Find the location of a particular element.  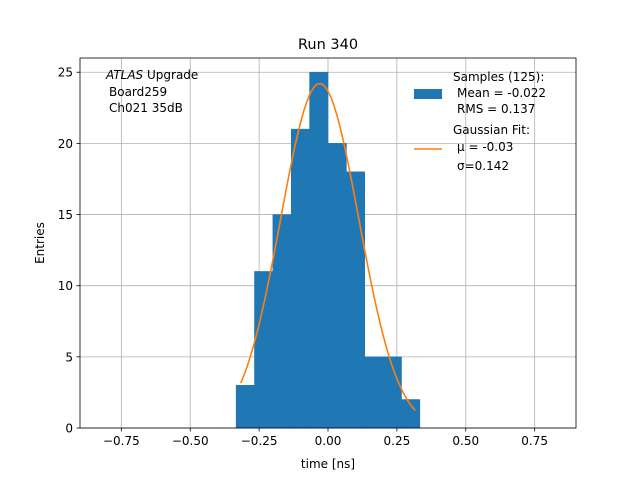

legend-fit-sigma: σ=0.142 is located at coordinates (483, 166).